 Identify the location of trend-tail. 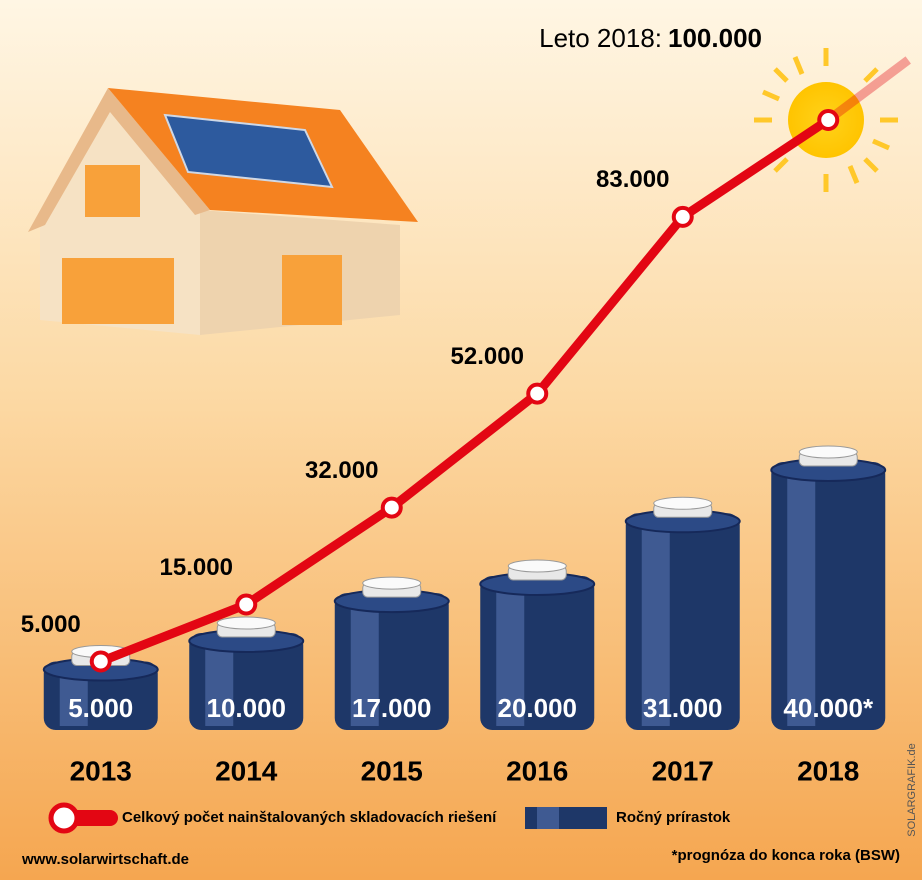
(868, 90).